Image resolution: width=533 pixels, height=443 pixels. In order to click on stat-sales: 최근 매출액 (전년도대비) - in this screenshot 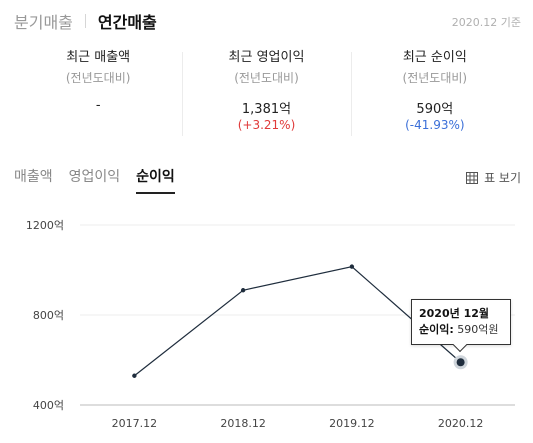, I will do `click(98, 92)`.